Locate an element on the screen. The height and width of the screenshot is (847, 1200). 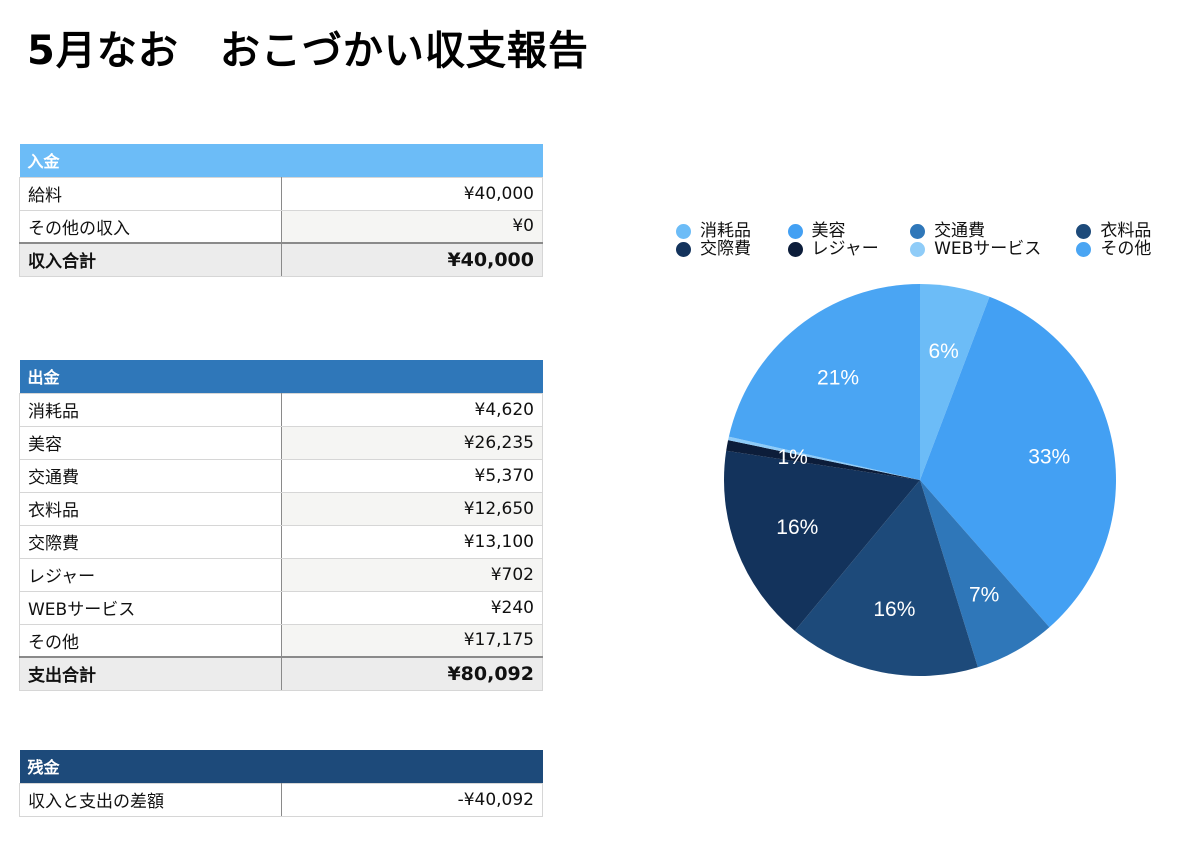
row-label: レジャー is located at coordinates (150, 574).